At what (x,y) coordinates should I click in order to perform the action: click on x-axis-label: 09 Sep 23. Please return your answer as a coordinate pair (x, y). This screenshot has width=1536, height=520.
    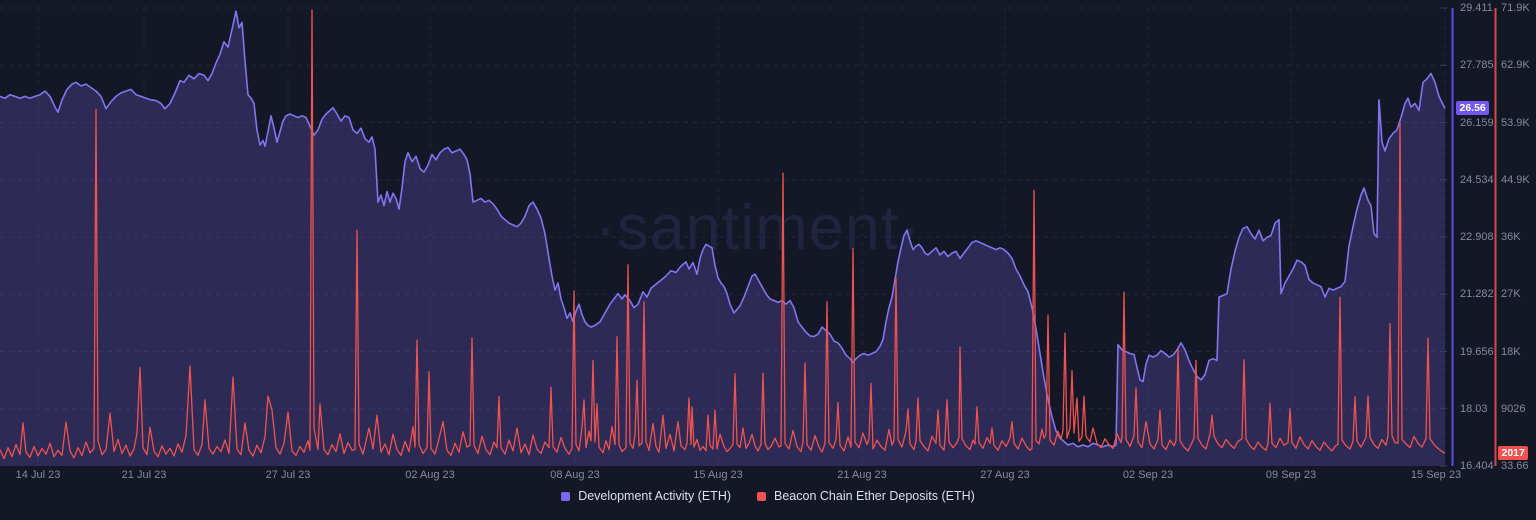
    Looking at the image, I should click on (1291, 475).